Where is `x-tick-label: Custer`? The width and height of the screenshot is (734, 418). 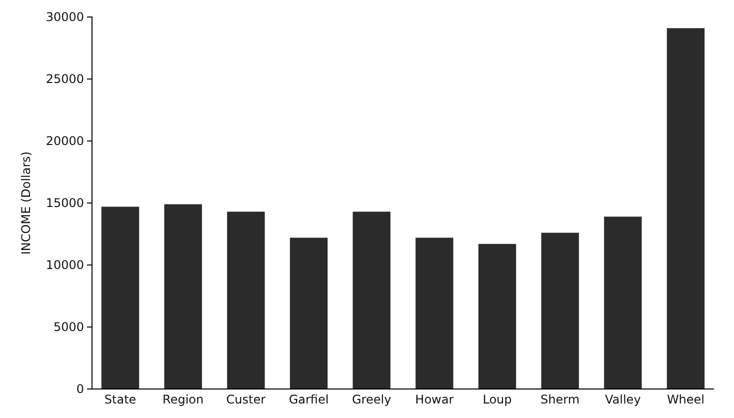 x-tick-label: Custer is located at coordinates (246, 399).